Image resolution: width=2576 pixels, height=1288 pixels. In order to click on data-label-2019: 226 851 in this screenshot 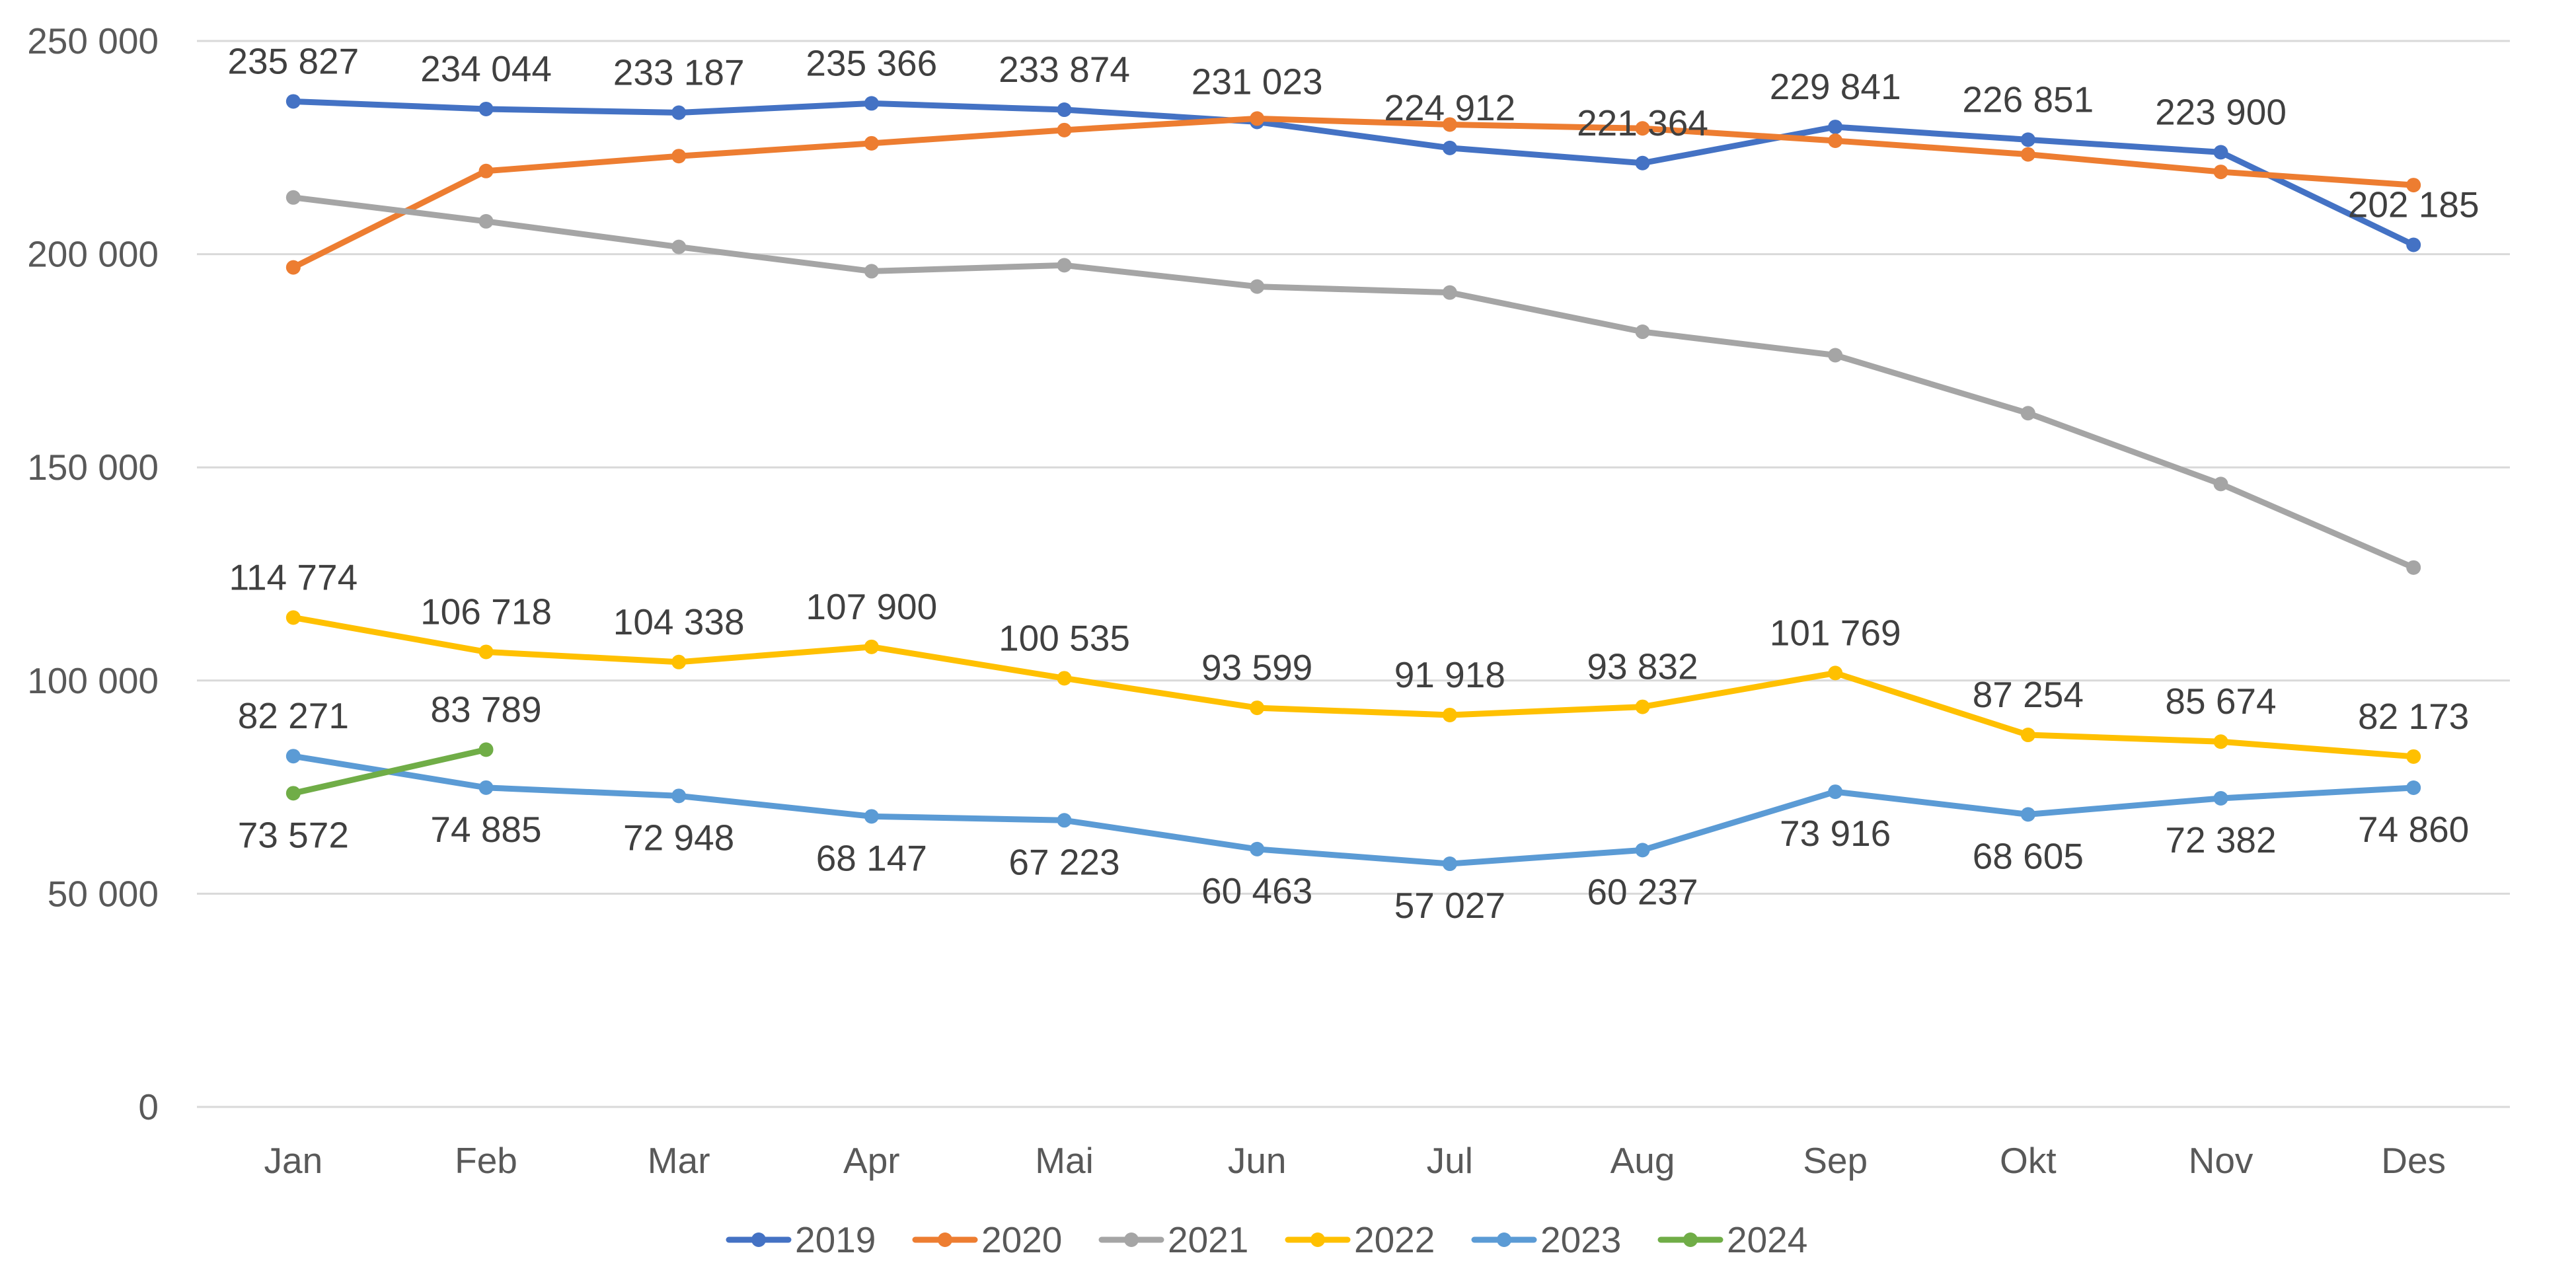, I will do `click(2028, 99)`.